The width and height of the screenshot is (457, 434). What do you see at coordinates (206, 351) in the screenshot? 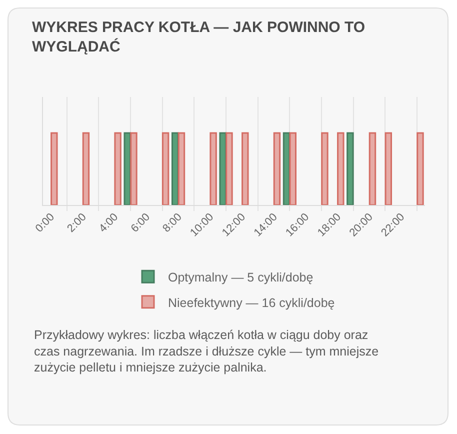
I see `text: Przykładowy wykres: liczba włączeń kotła w ciągu doby oraz czas nagrzewania. Im rzadsze i dłuższe cykle — tym mniejsze zużycie pelletu i mniejsze zużycie palnika.` at bounding box center [206, 351].